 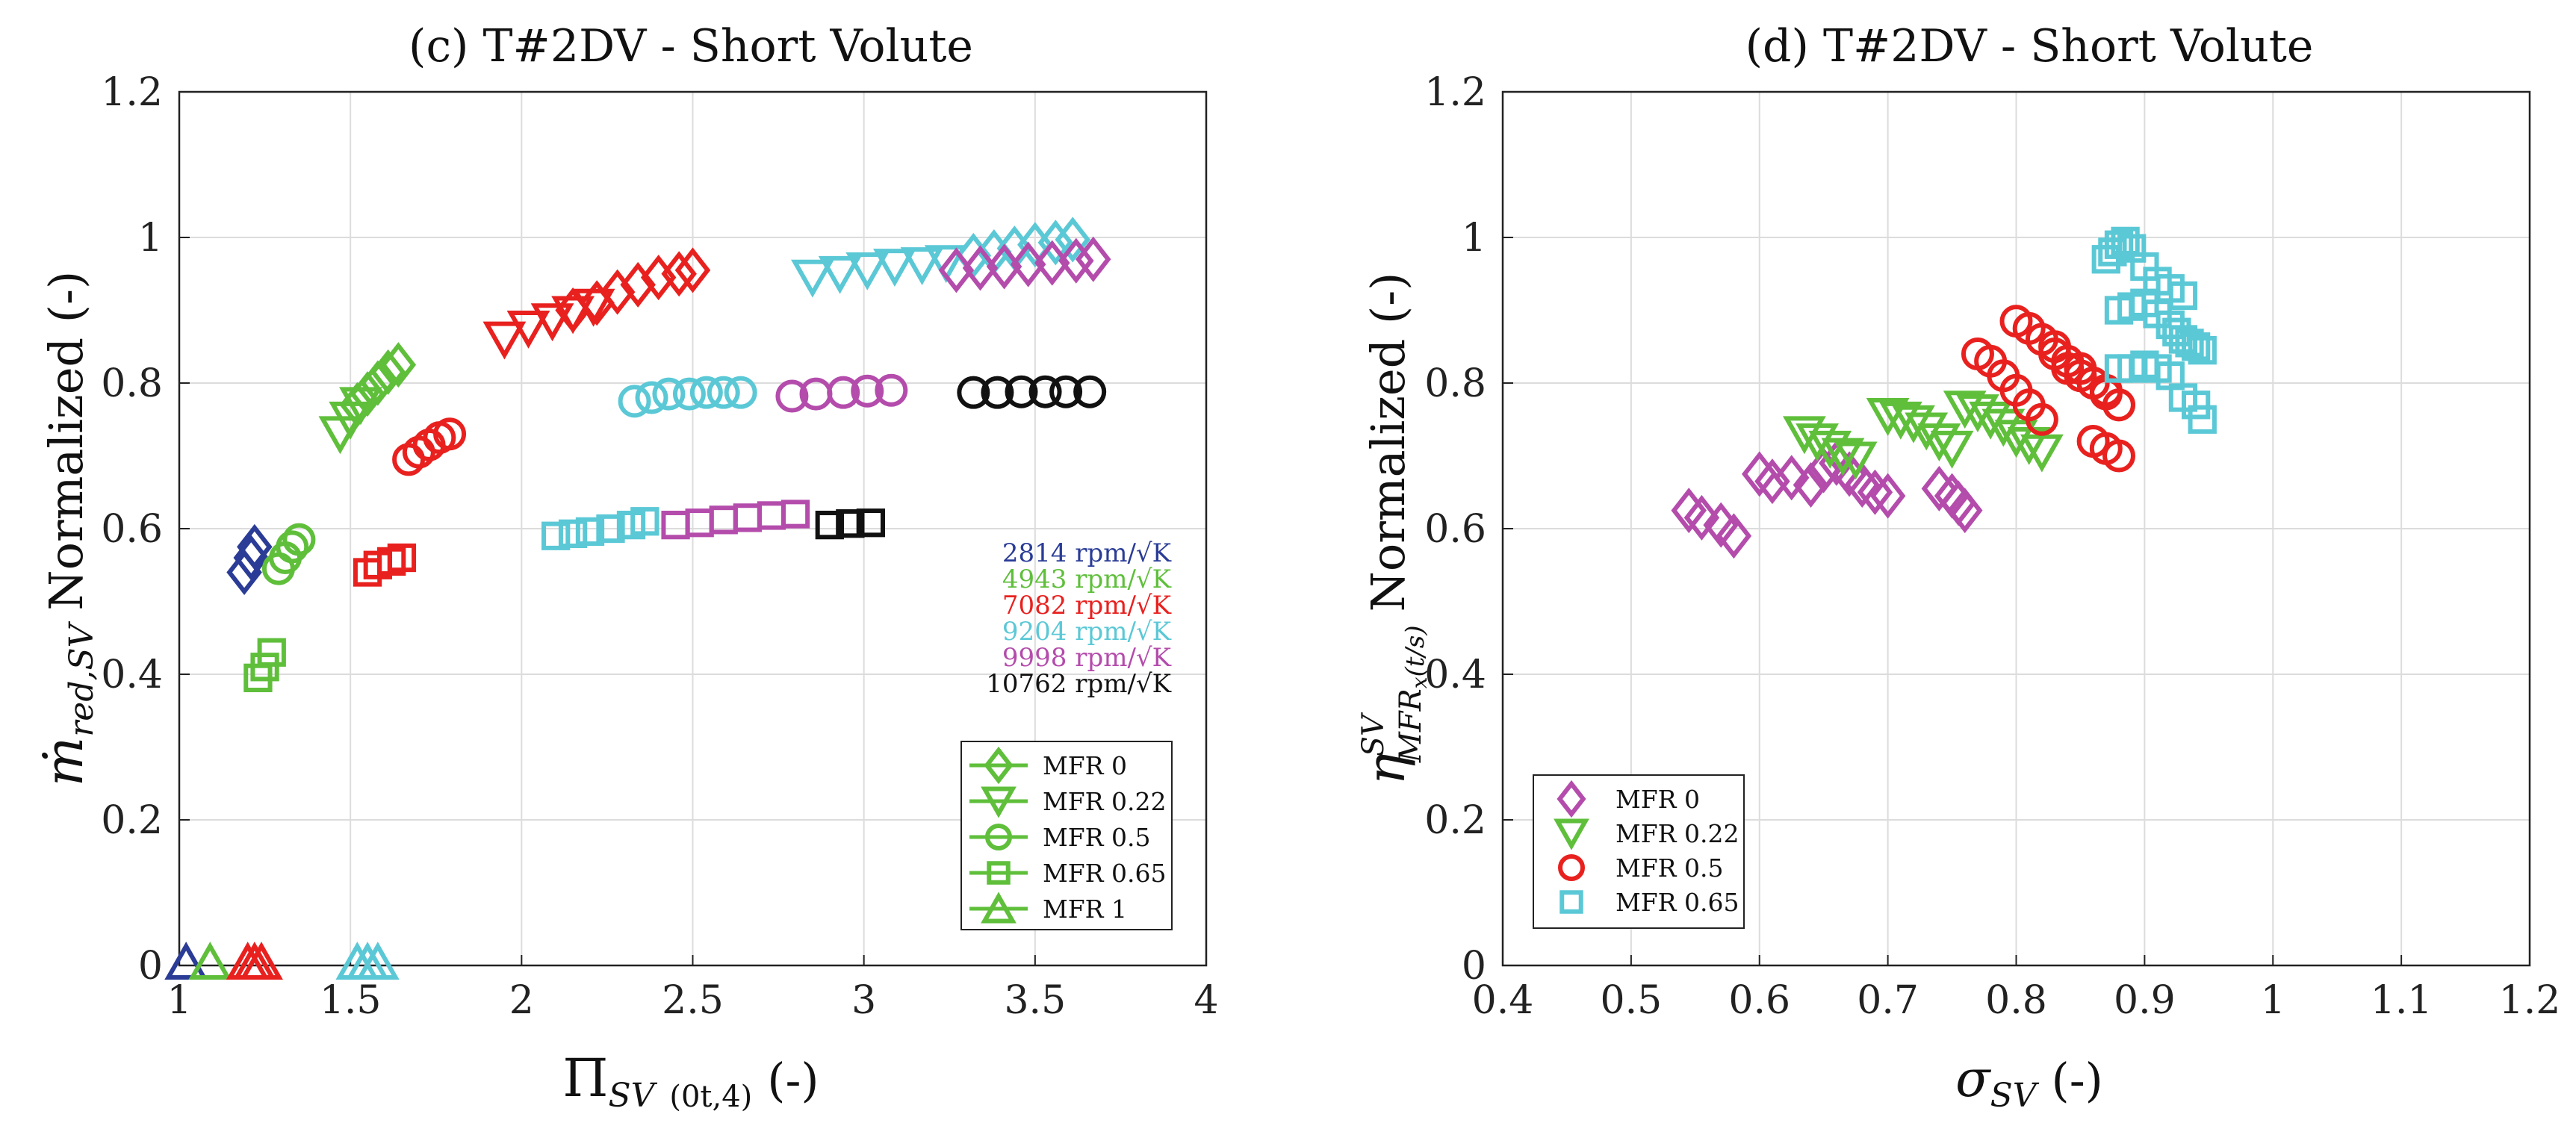 I want to click on panel-c-xtick-label: 3, so click(x=864, y=1001).